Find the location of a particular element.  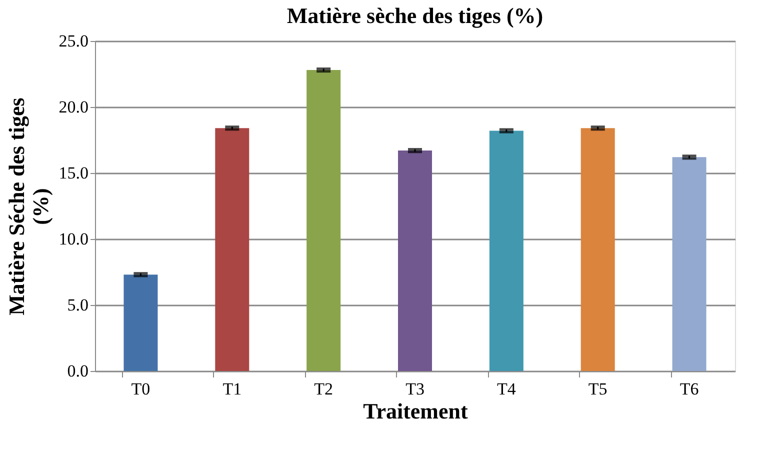

x-axis-title: Traitement is located at coordinates (415, 411).